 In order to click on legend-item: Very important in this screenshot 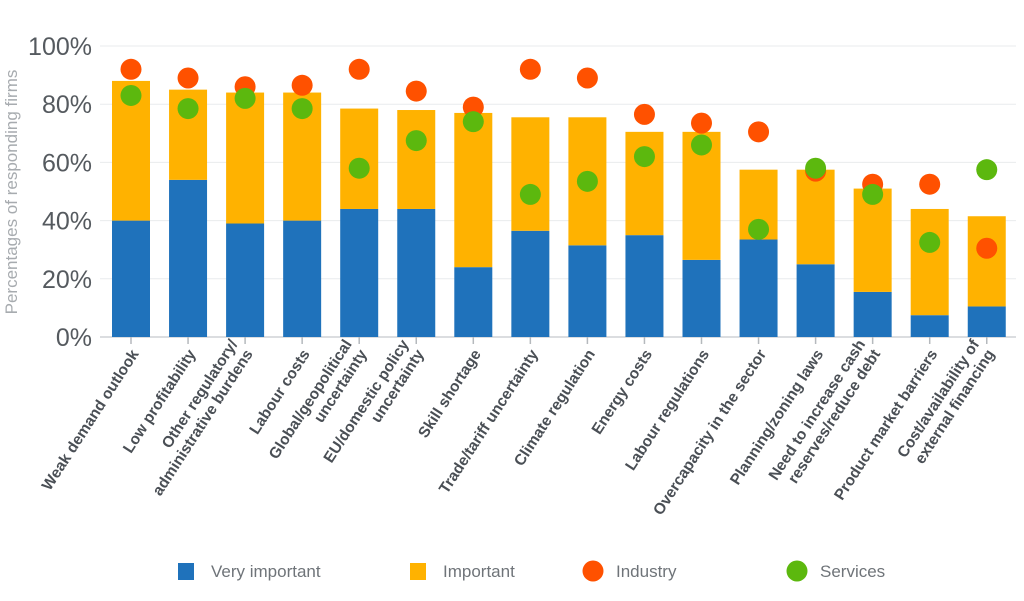, I will do `click(249, 571)`.